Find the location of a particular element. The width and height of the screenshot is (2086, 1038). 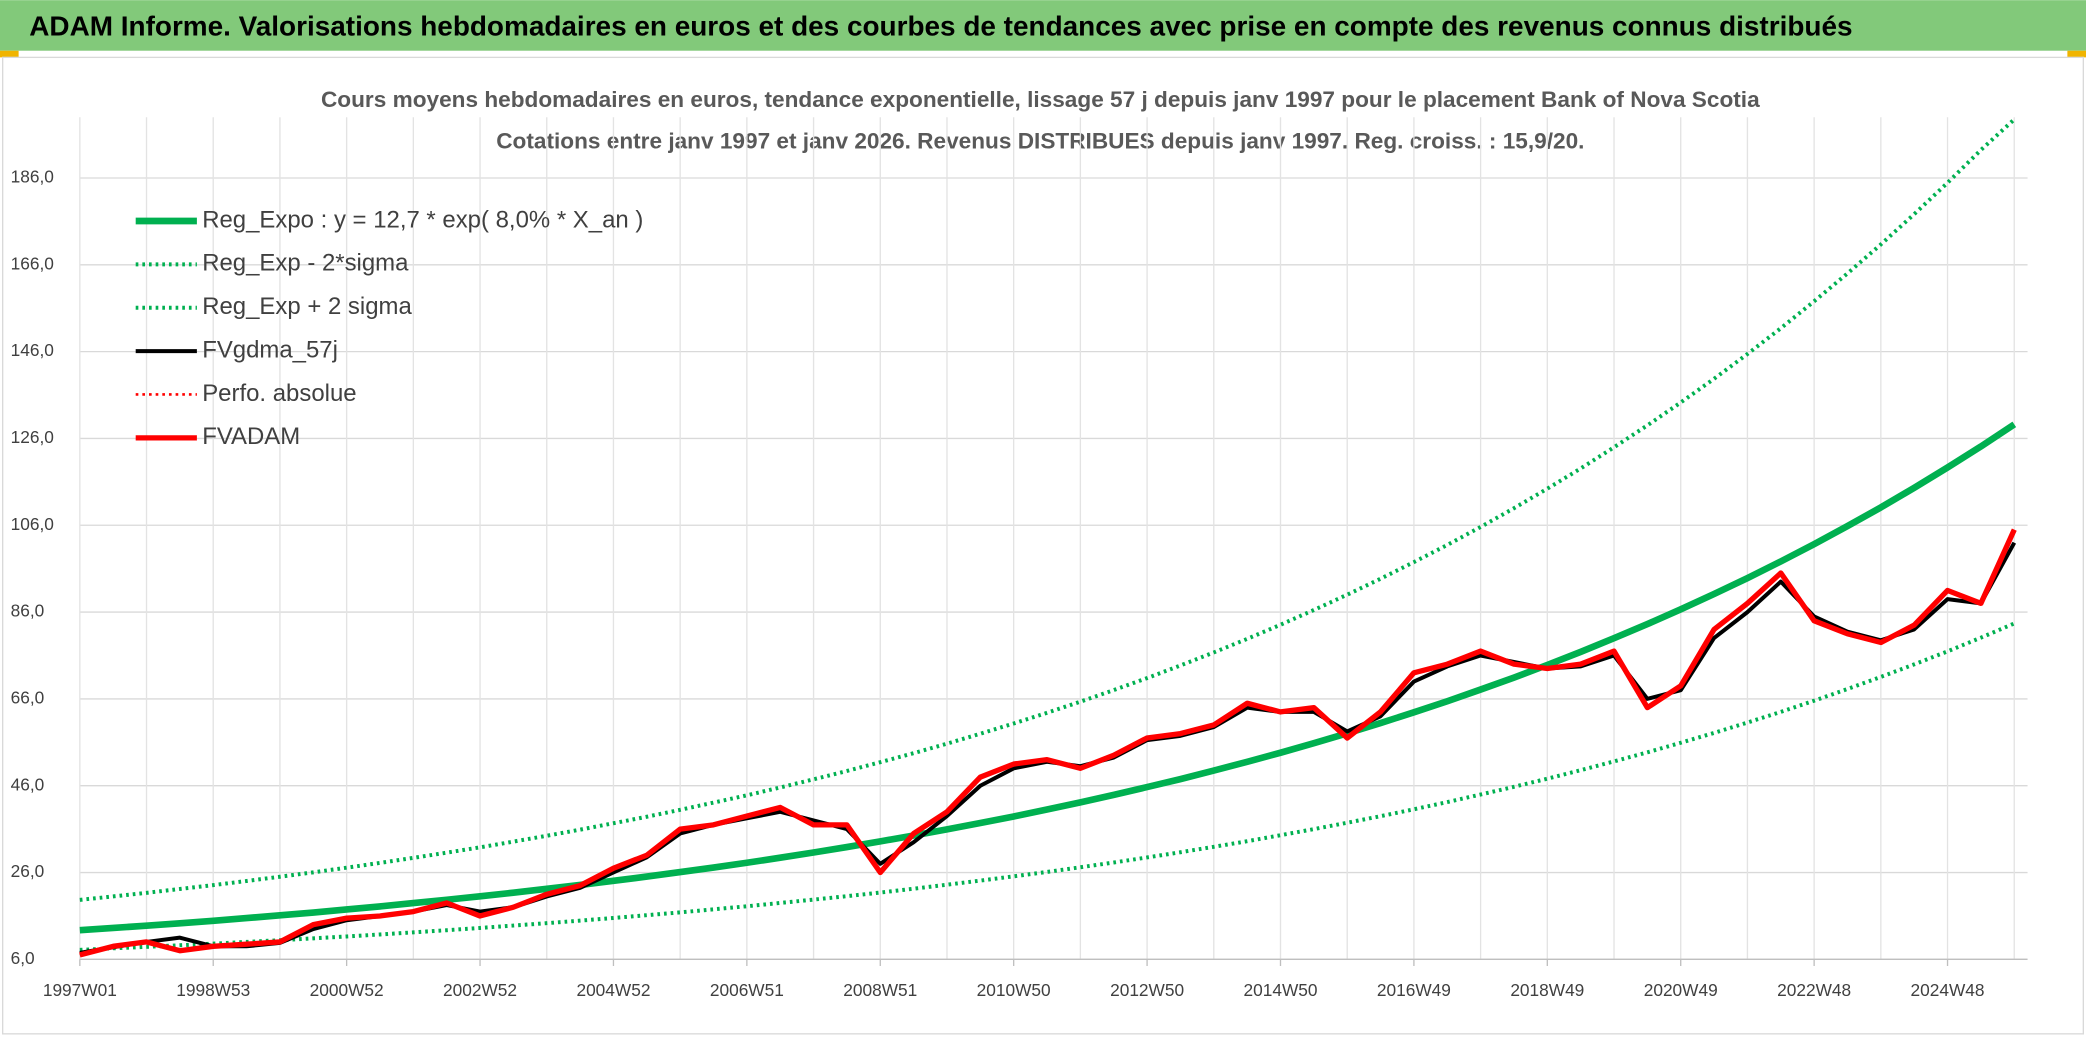

y-tick-label: 86,0 is located at coordinates (28, 611).